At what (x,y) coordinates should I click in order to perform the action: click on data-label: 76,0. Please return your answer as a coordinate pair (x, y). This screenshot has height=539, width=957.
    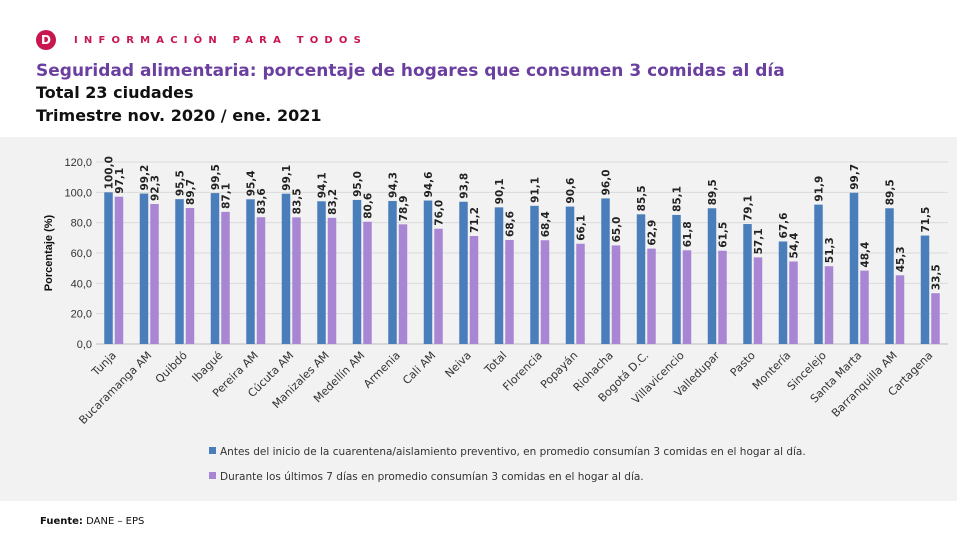
    Looking at the image, I should click on (440, 213).